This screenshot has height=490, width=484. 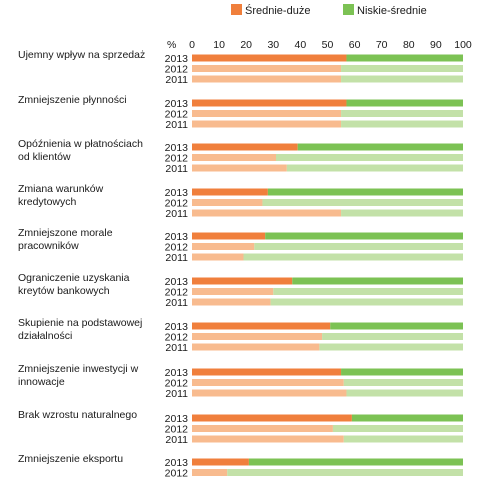 I want to click on category-label: kredytowych, so click(x=47, y=202).